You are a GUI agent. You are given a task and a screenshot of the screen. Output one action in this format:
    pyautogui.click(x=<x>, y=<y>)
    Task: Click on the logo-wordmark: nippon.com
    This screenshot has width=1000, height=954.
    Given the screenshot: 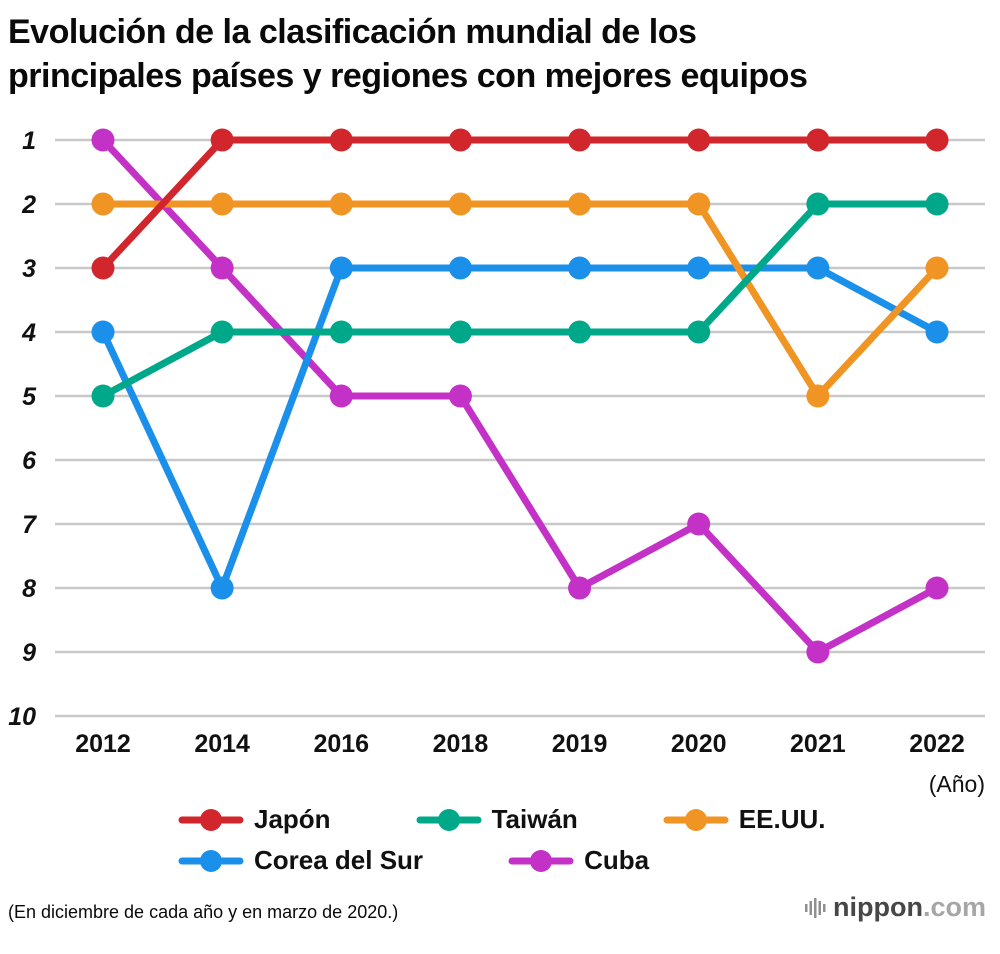 What is the action you would take?
    pyautogui.click(x=909, y=907)
    